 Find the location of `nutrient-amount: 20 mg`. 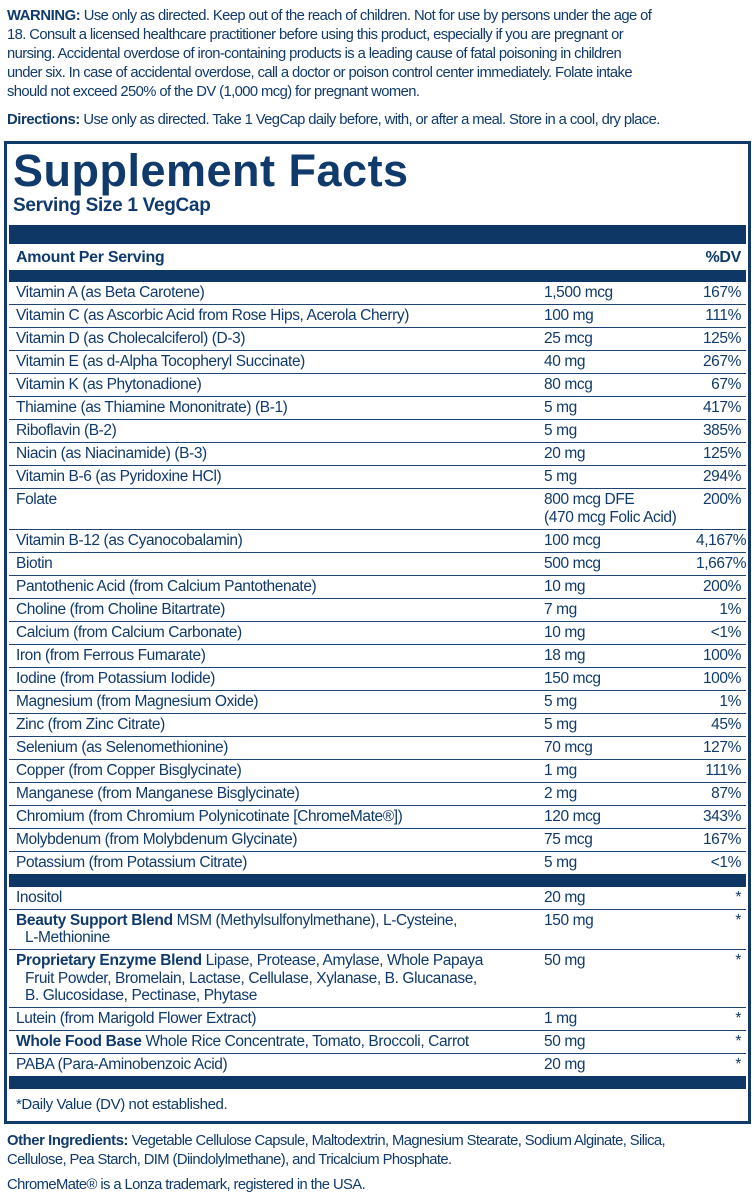

nutrient-amount: 20 mg is located at coordinates (565, 897).